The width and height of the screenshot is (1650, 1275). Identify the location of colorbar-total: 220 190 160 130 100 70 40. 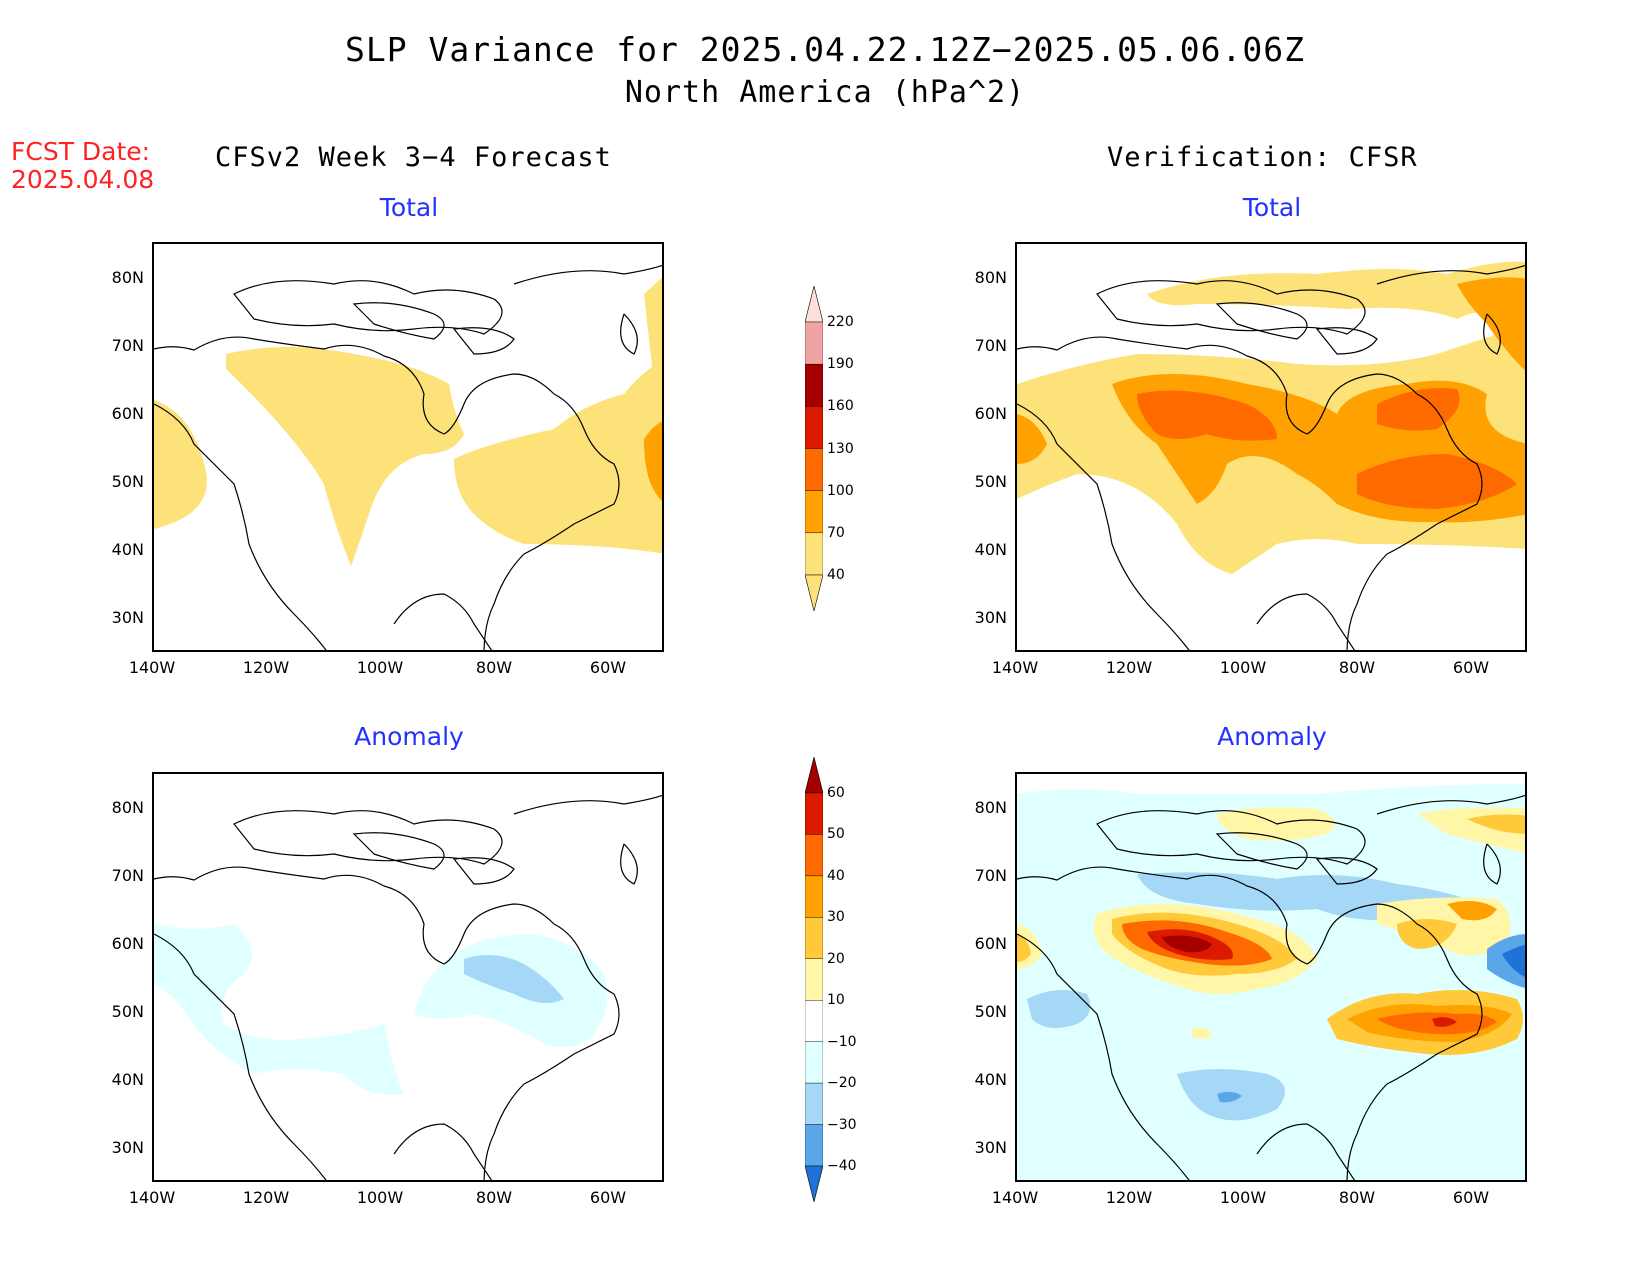
(829, 448).